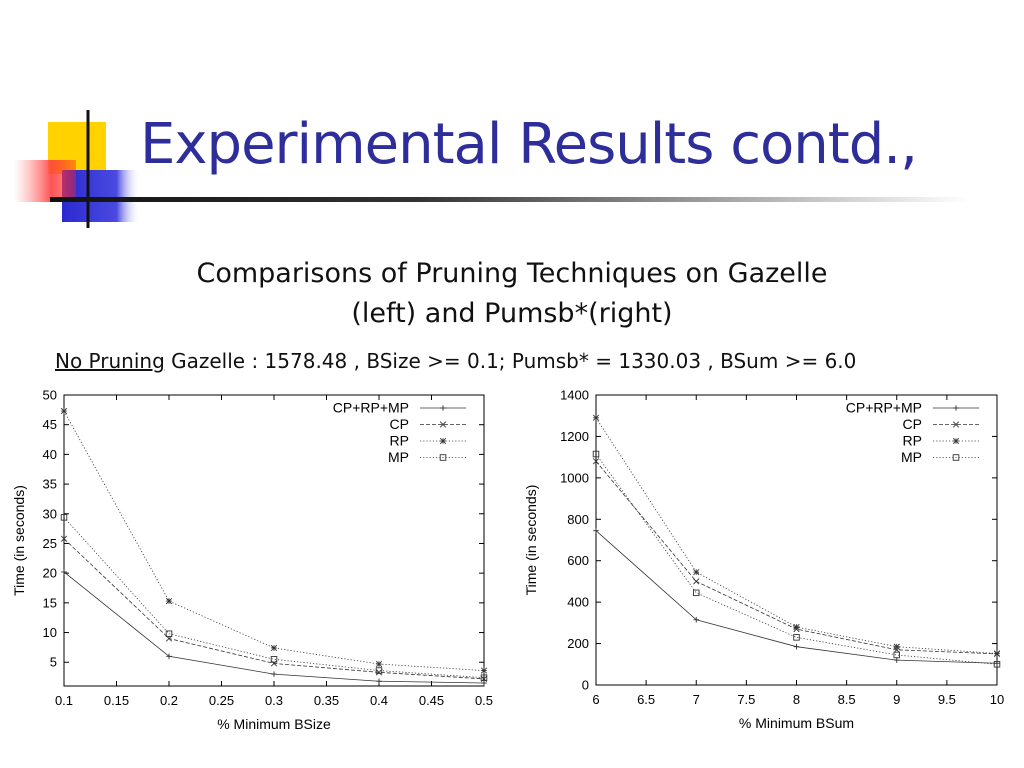  Describe the element at coordinates (884, 408) in the screenshot. I see `pumsb-legend-cp-rp-mp-label: CP+RP+MP` at that location.